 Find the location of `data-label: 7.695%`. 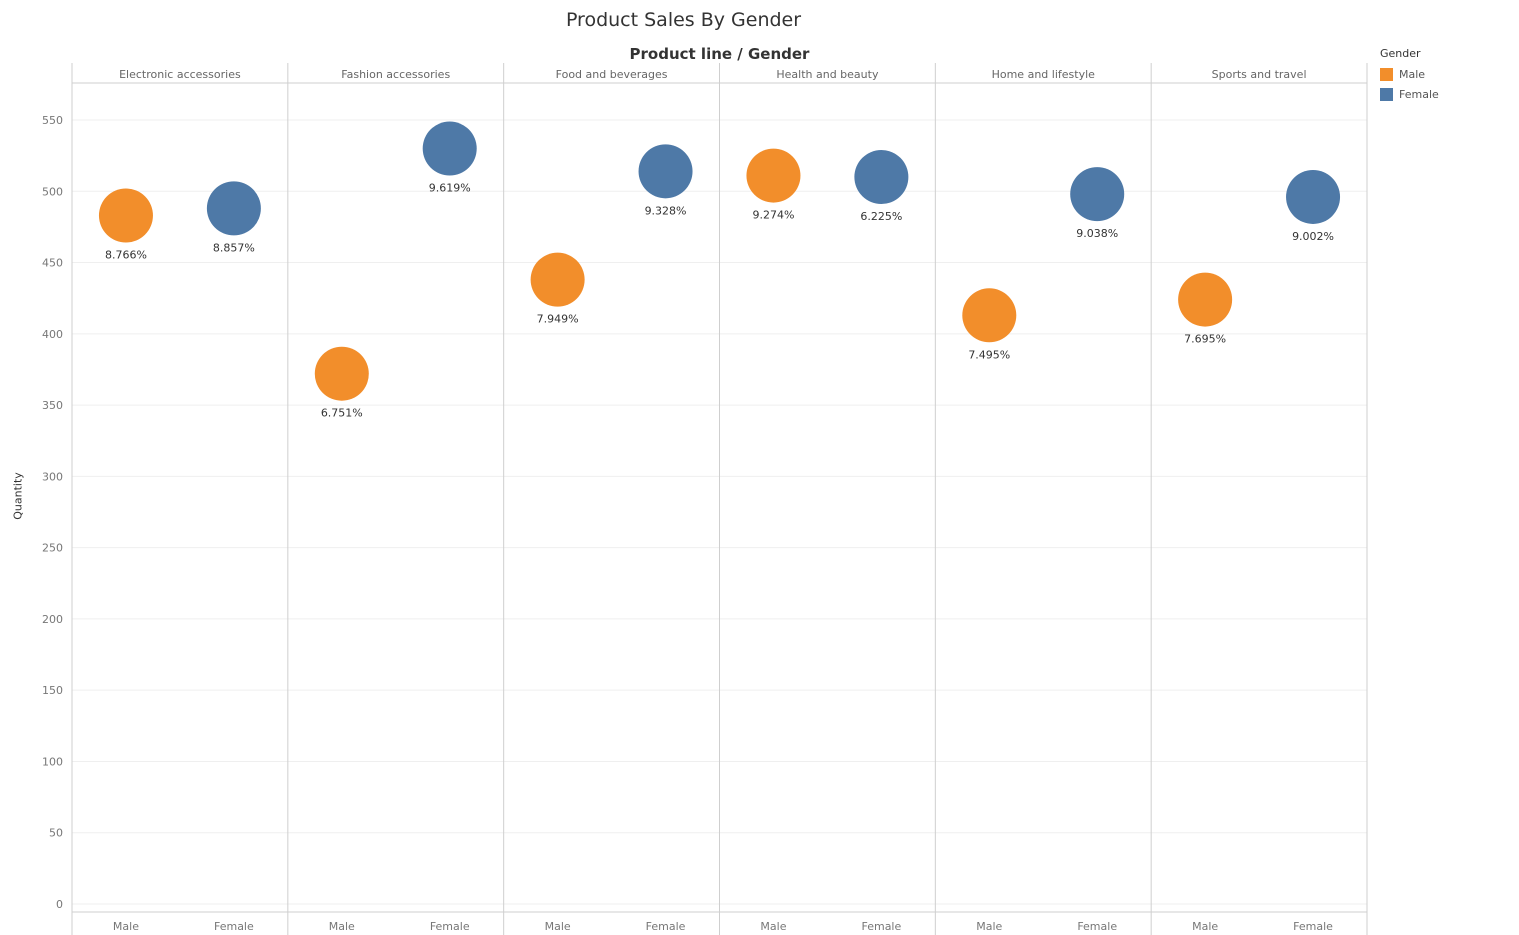

data-label: 7.695% is located at coordinates (1205, 339).